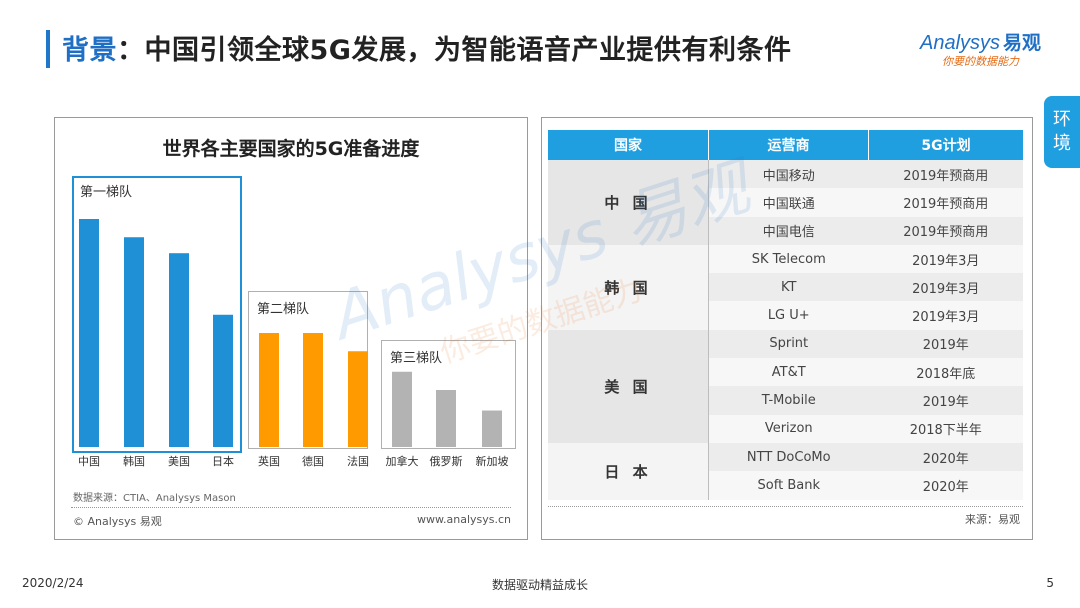 The width and height of the screenshot is (1080, 608). What do you see at coordinates (628, 145) in the screenshot?
I see `header-country: 国家` at bounding box center [628, 145].